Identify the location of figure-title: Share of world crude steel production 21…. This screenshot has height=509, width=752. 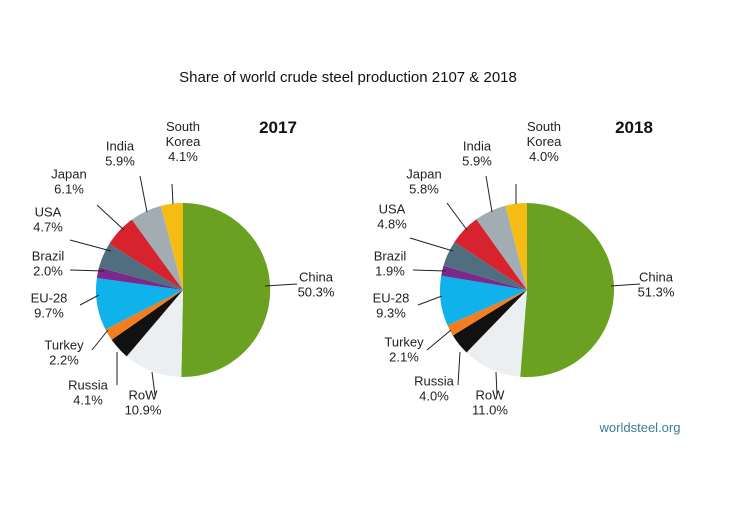
(348, 77).